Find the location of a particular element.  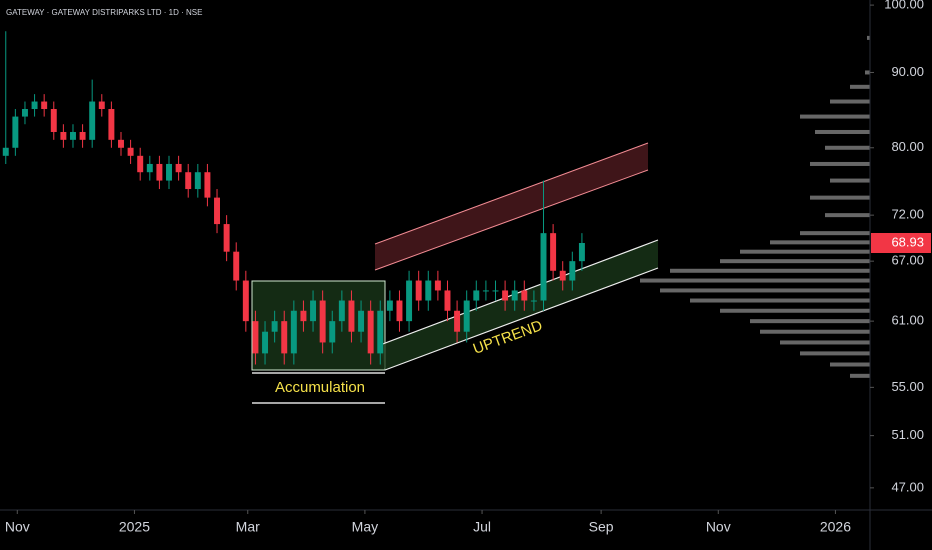

support-band is located at coordinates (519, 305).